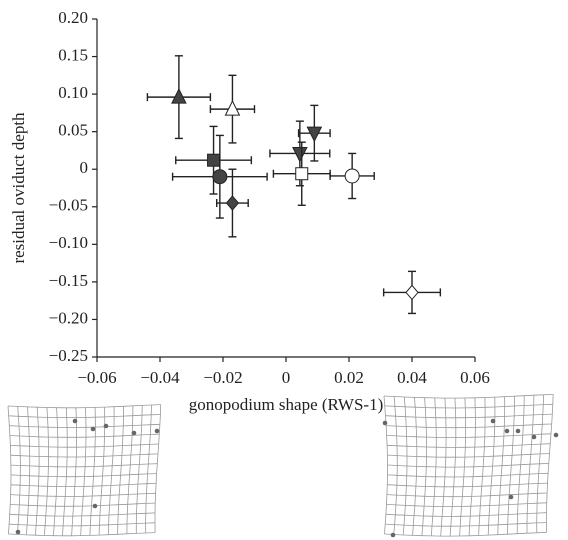 The width and height of the screenshot is (568, 540). I want to click on x-tick-label: 0.02, so click(349, 377).